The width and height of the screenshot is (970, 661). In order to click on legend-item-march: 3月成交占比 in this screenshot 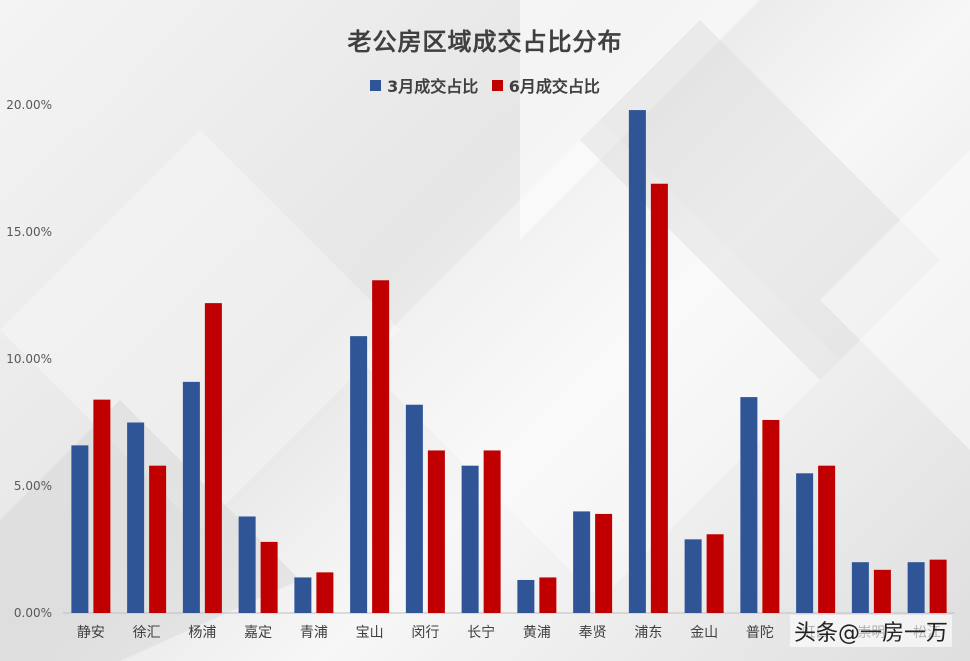, I will do `click(424, 85)`.